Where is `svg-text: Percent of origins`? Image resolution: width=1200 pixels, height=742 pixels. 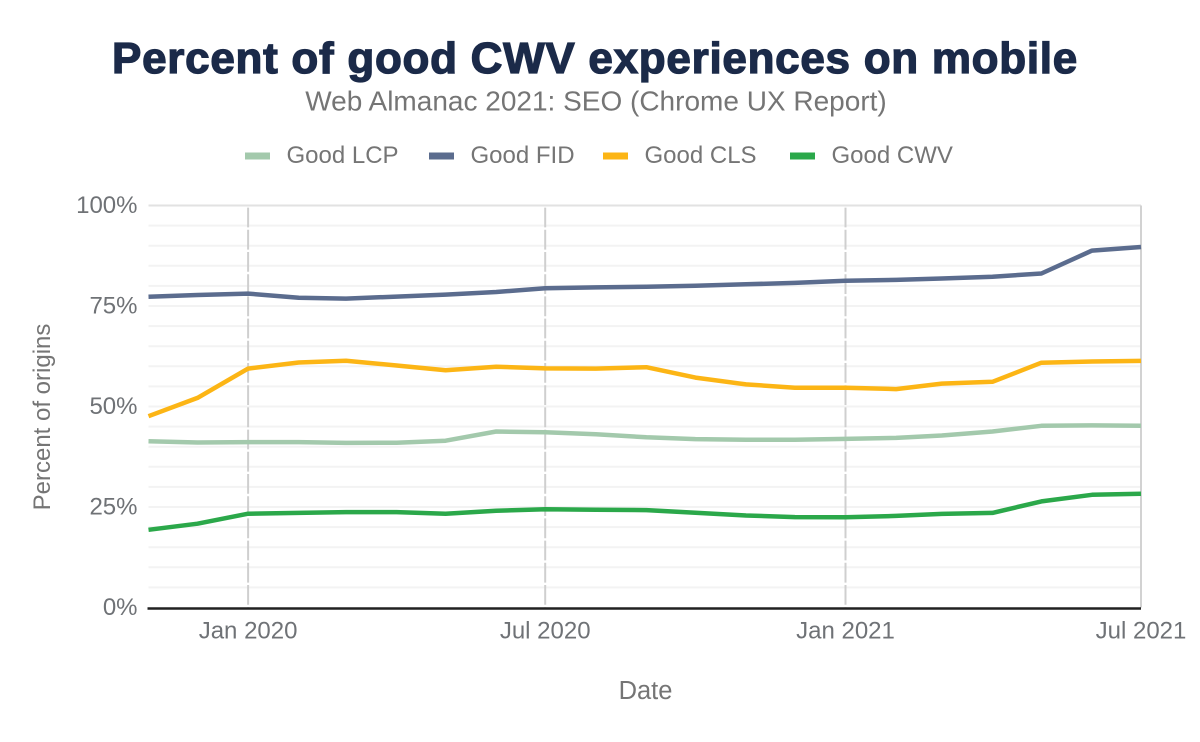
svg-text: Percent of origins is located at coordinates (42, 417).